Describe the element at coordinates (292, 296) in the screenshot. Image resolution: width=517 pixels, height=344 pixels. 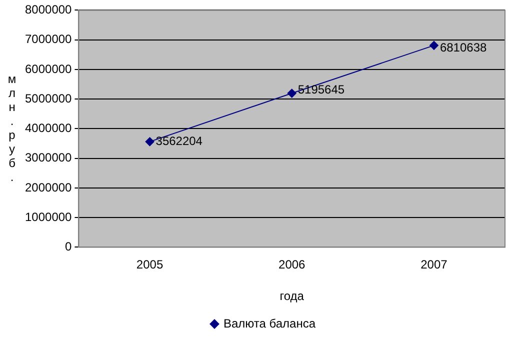
I see `x-axis-title: года` at that location.